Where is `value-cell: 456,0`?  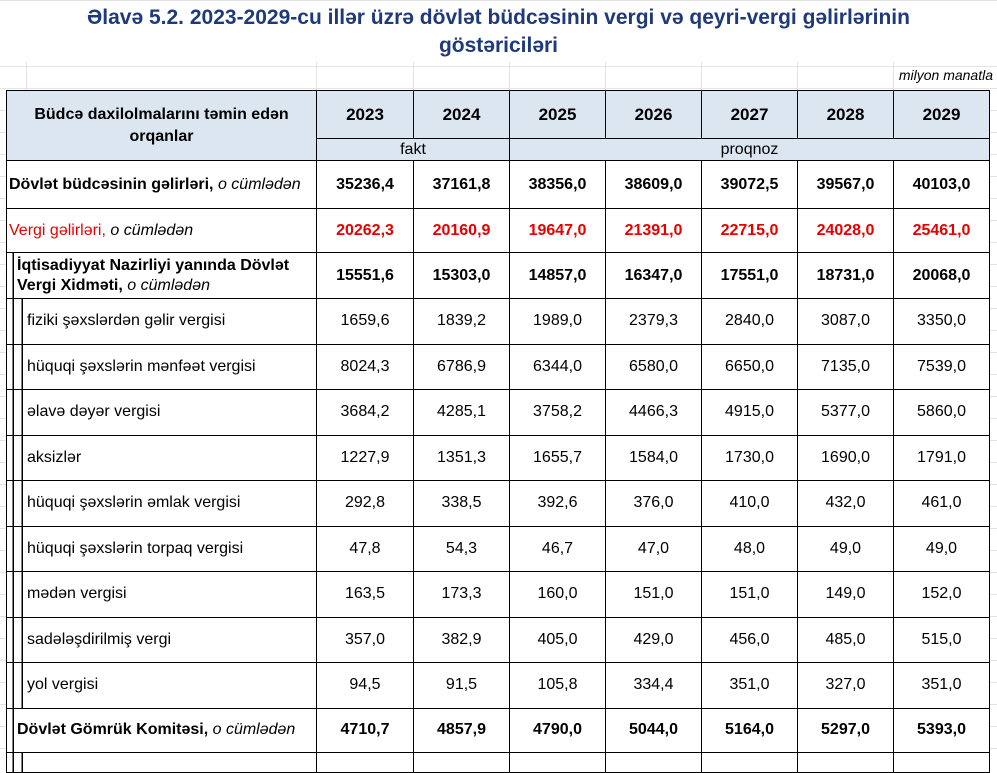
value-cell: 456,0 is located at coordinates (749, 639).